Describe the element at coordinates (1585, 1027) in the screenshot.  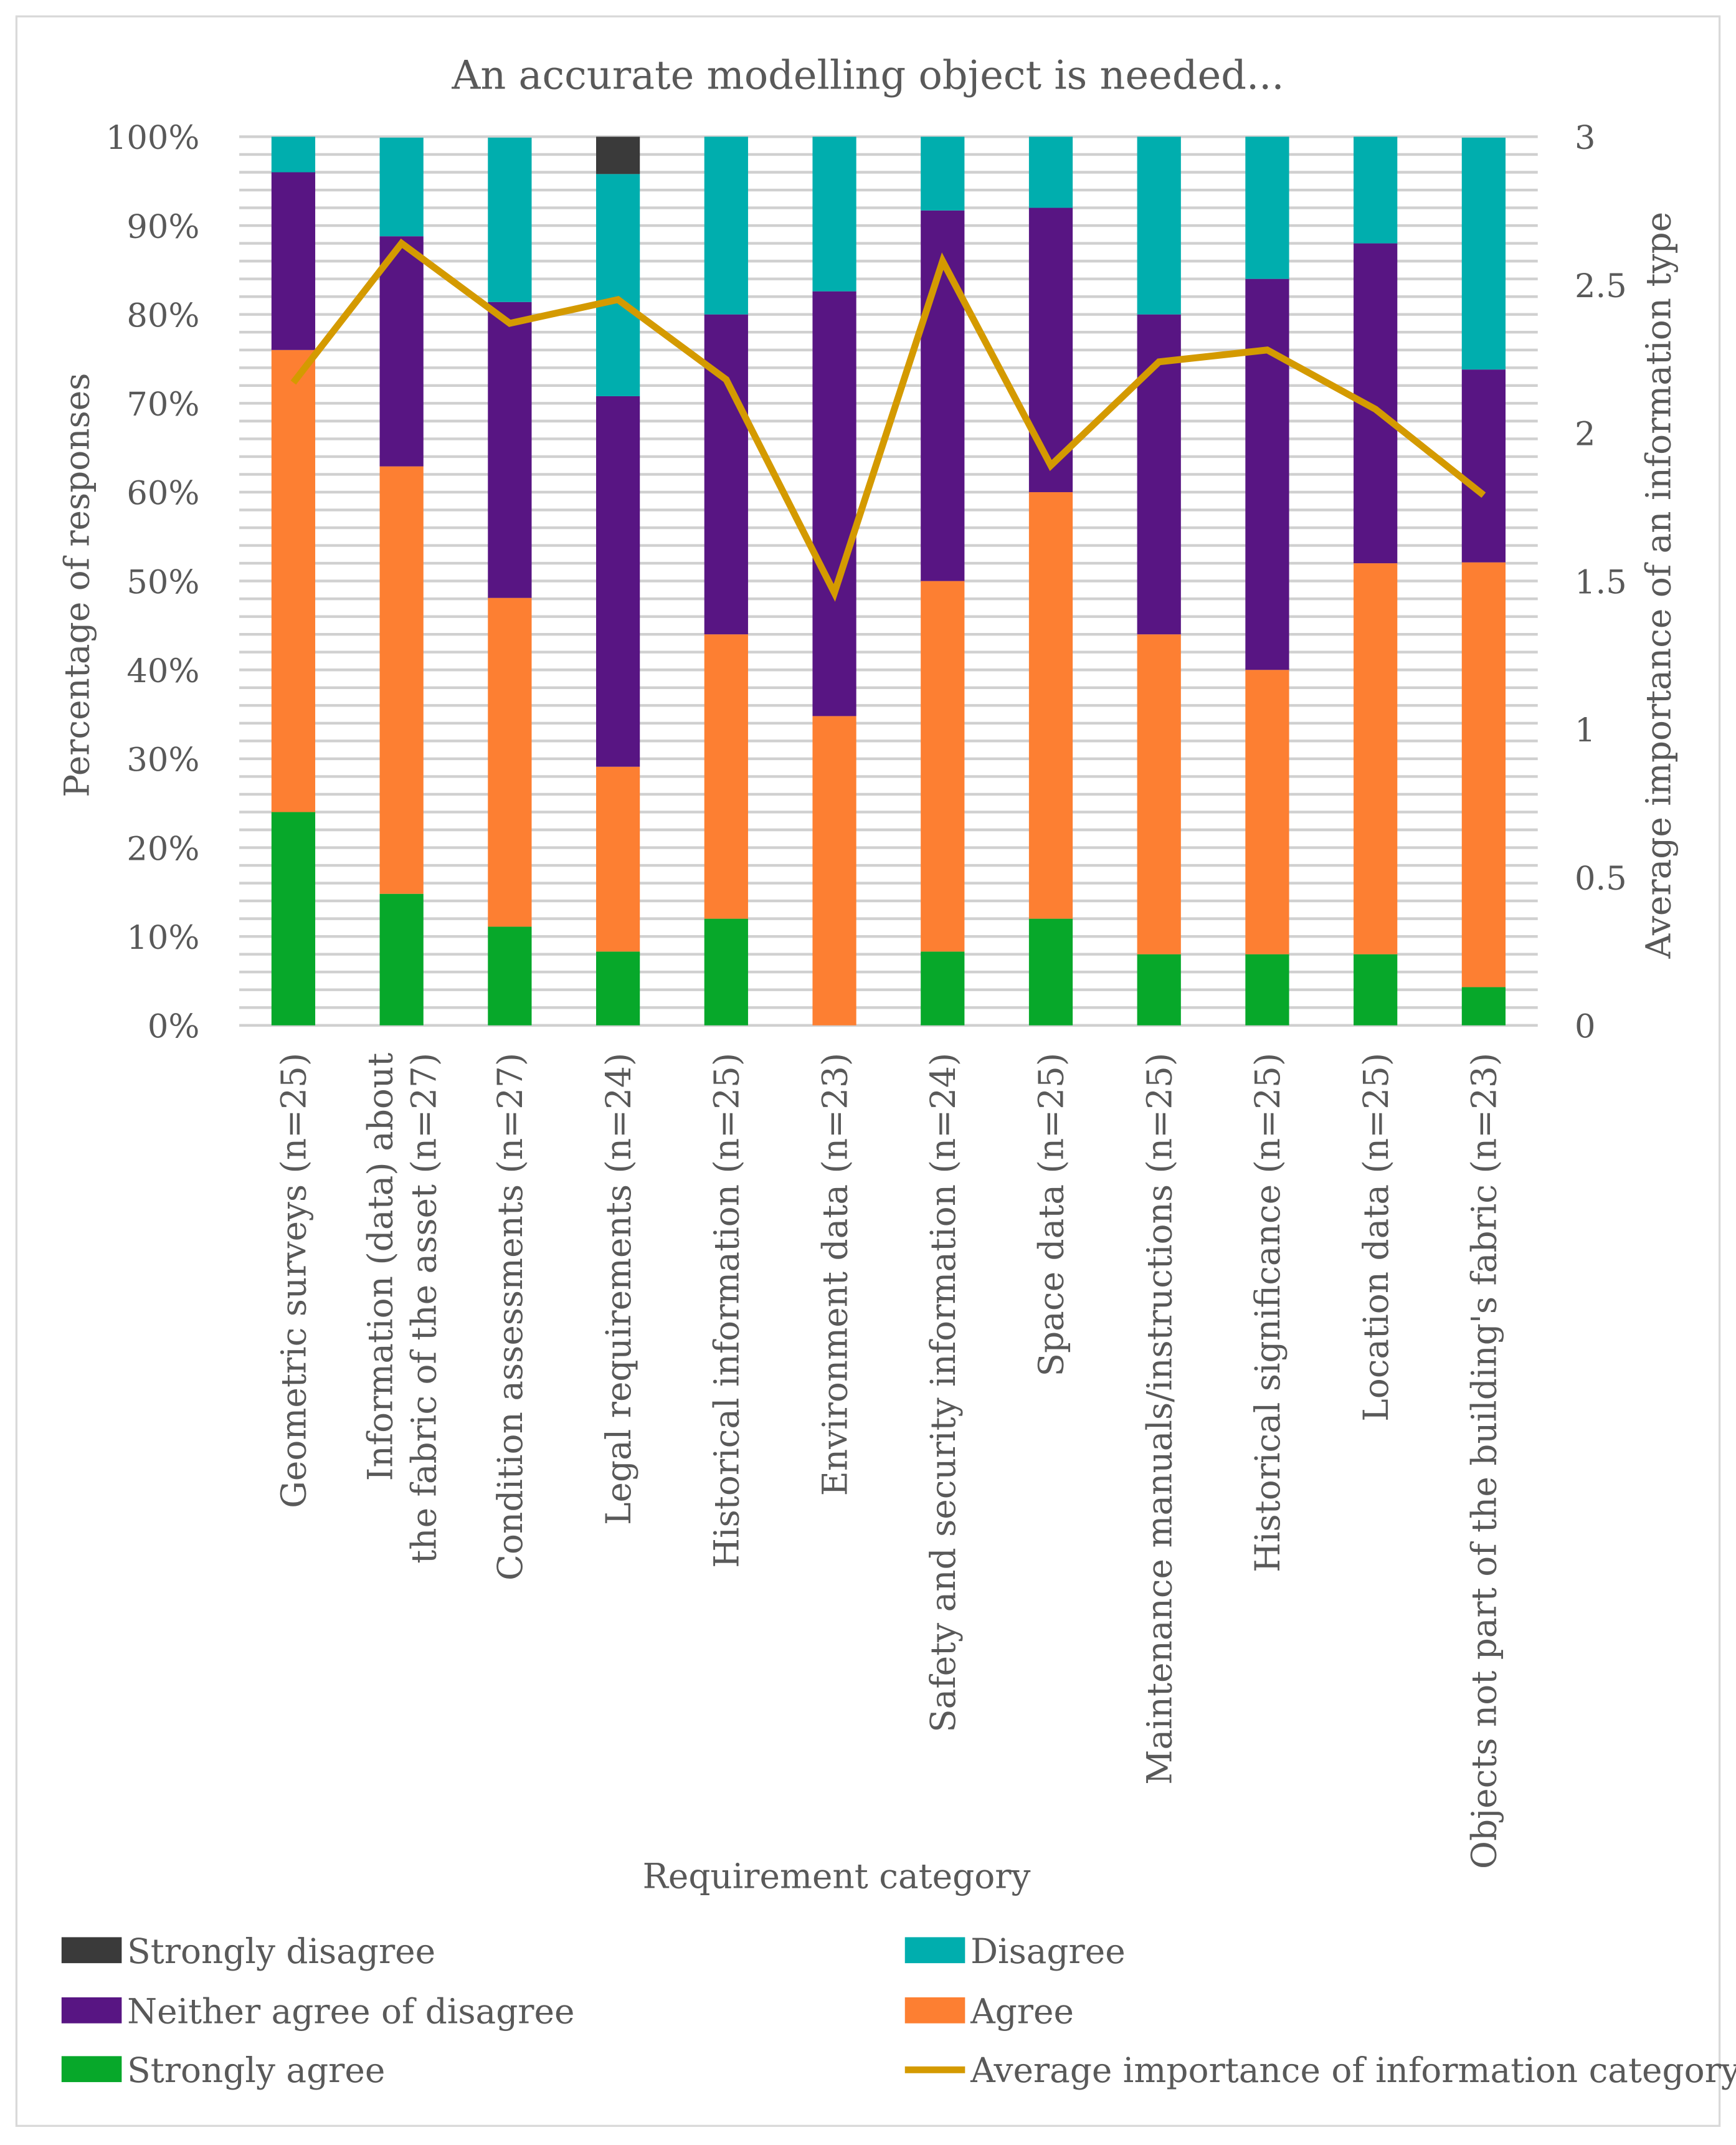
I see `y2-tick-label: 0` at that location.